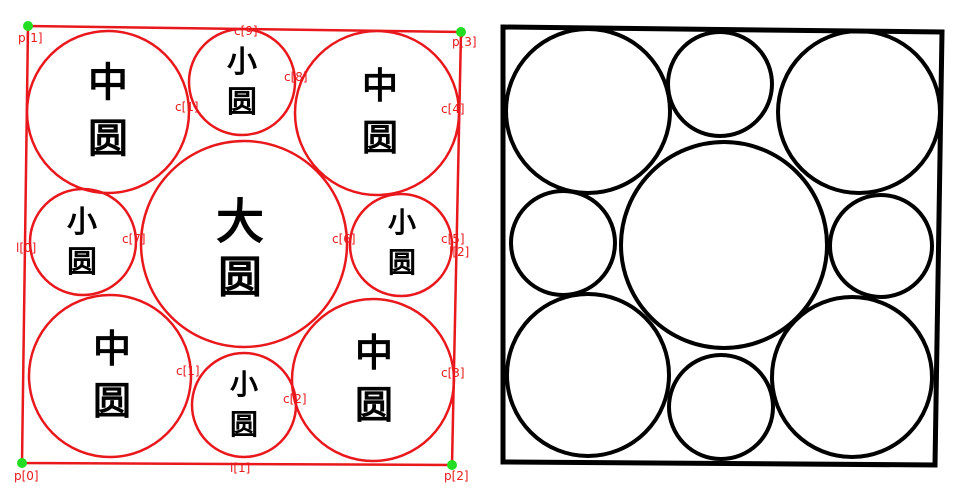 Image resolution: width=960 pixels, height=500 pixels. Describe the element at coordinates (453, 239) in the screenshot. I see `circle-label-c5: c[5]` at that location.